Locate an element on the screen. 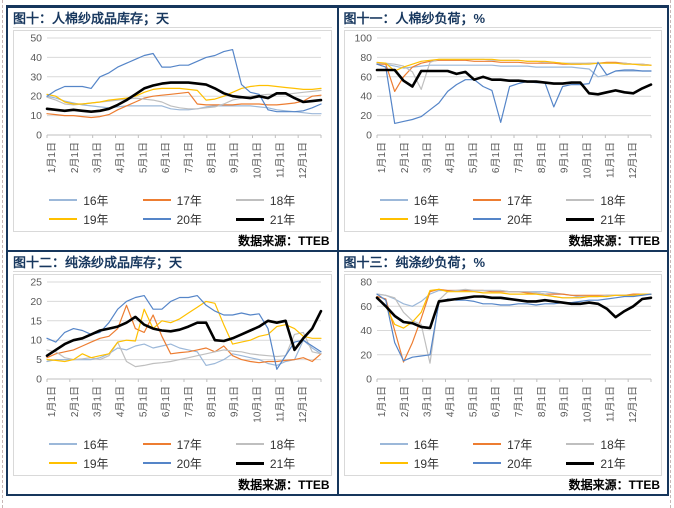 The height and width of the screenshot is (508, 674). chart-title-figure-12: 图十二：纯涤纱成品库存；天 is located at coordinates (172, 263).